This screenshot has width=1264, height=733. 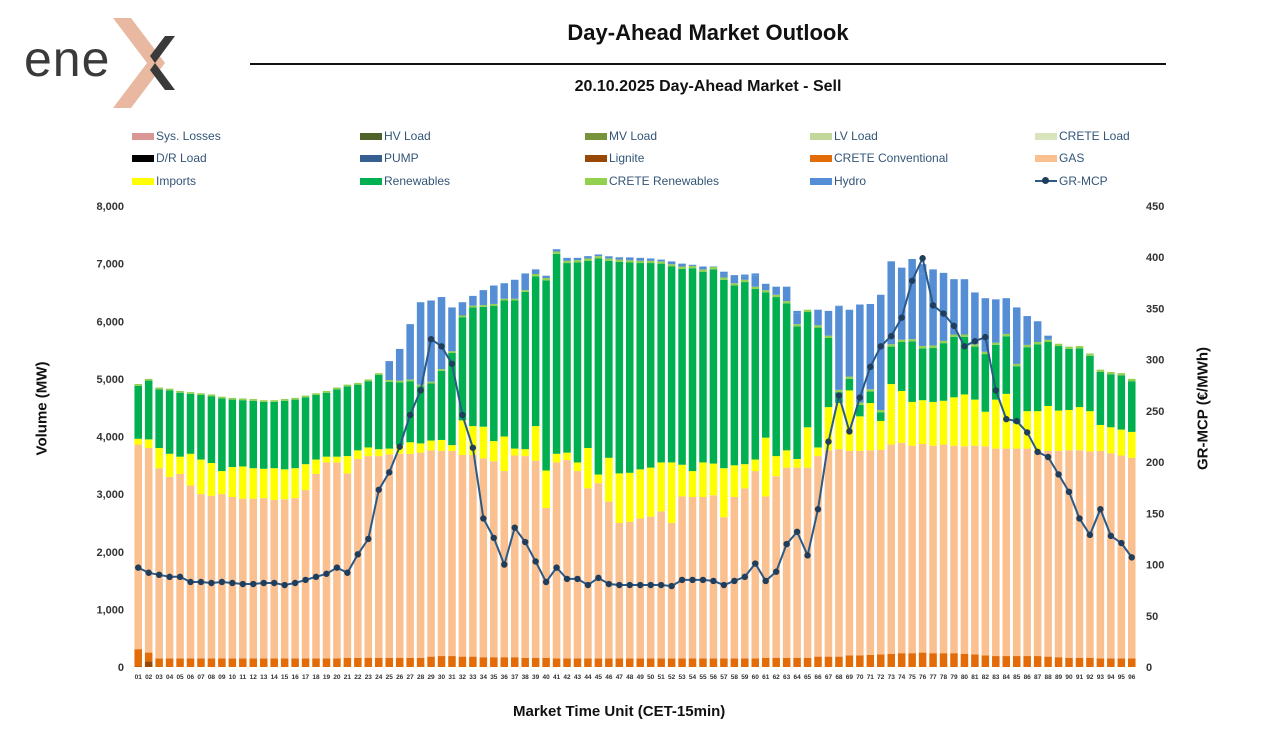 I want to click on legend-label: CRETE Conventional, so click(x=891, y=158).